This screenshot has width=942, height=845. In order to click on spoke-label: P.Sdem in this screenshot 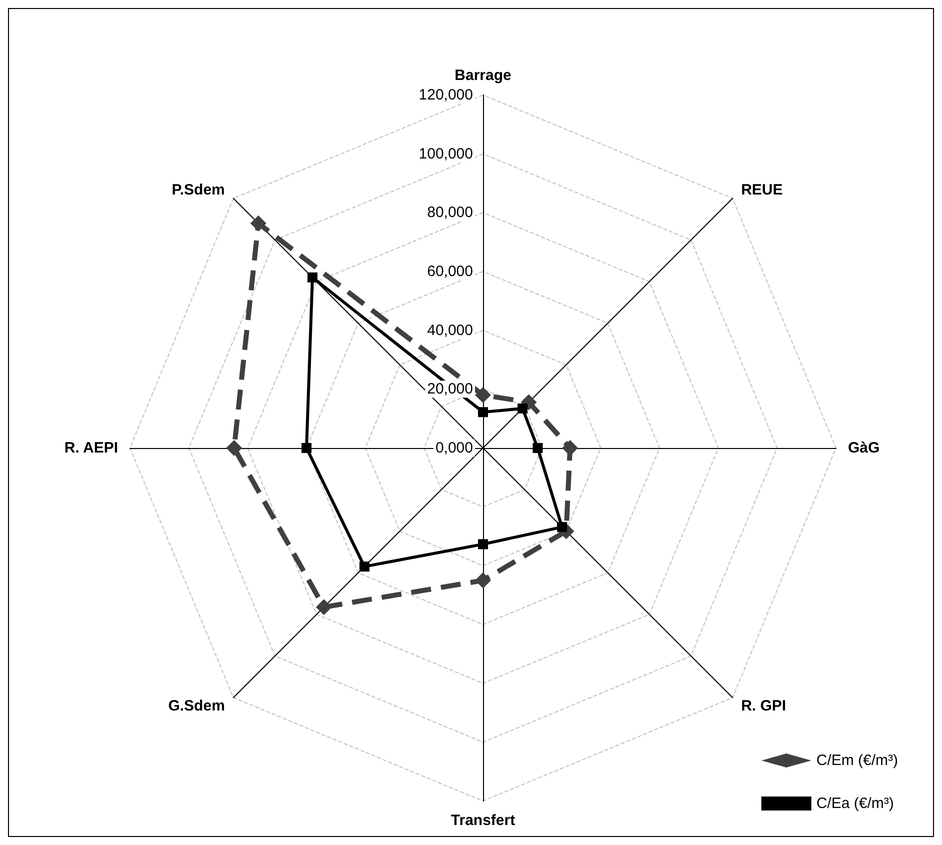, I will do `click(198, 189)`.